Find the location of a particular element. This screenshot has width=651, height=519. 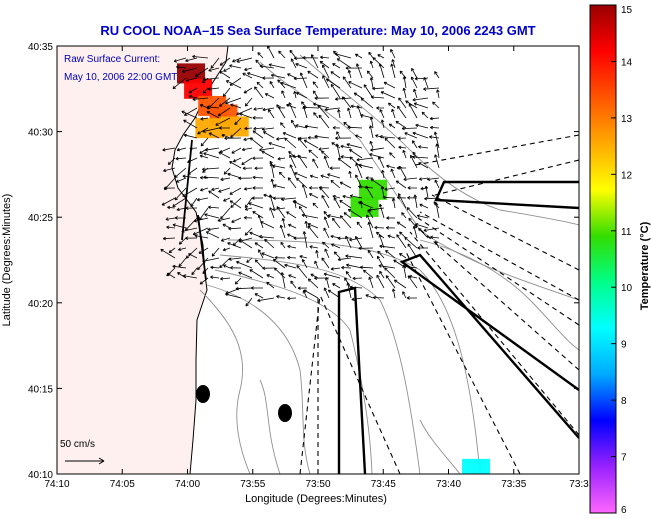

y-tick-label: 40:20 is located at coordinates (40, 304).